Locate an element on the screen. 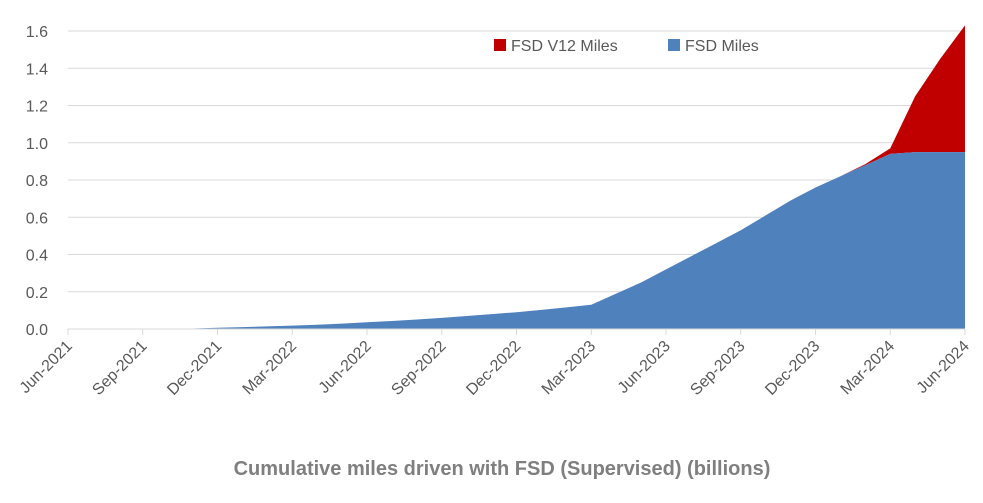 Image resolution: width=983 pixels, height=503 pixels. legend-swatch-fsd is located at coordinates (674, 45).